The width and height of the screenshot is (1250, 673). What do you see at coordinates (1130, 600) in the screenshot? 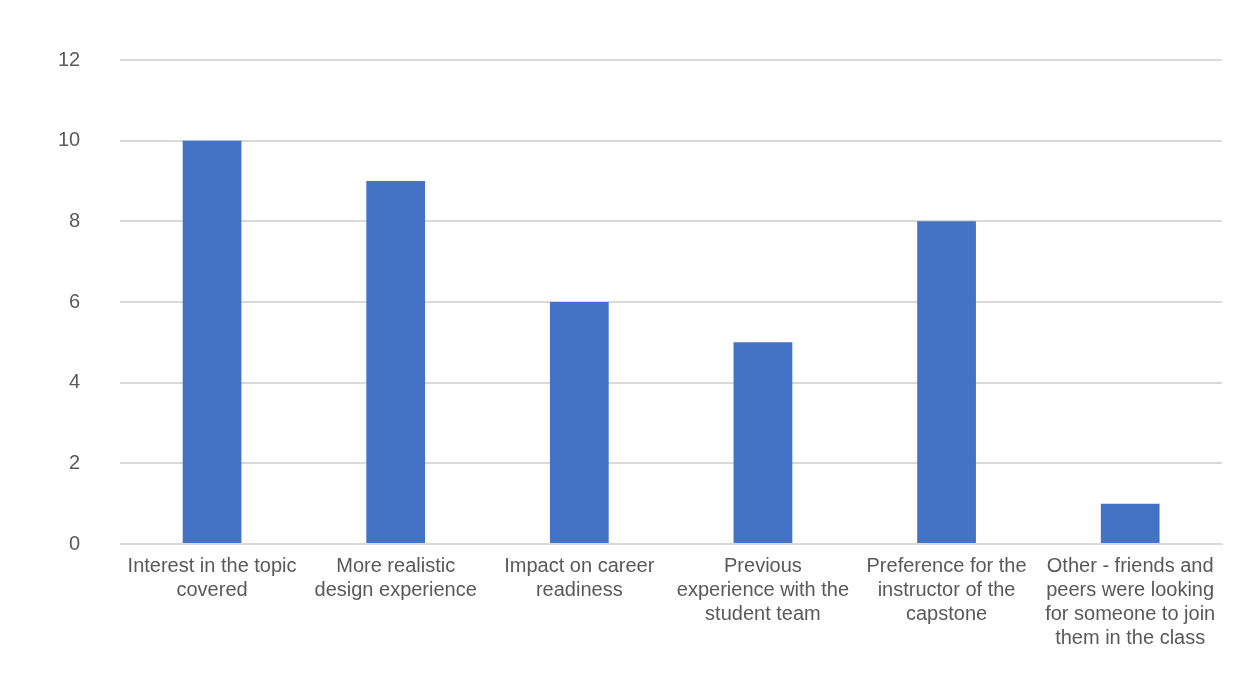
I see `x-tick-label: Other - friends and peers were looking for someone to join them in the class` at bounding box center [1130, 600].